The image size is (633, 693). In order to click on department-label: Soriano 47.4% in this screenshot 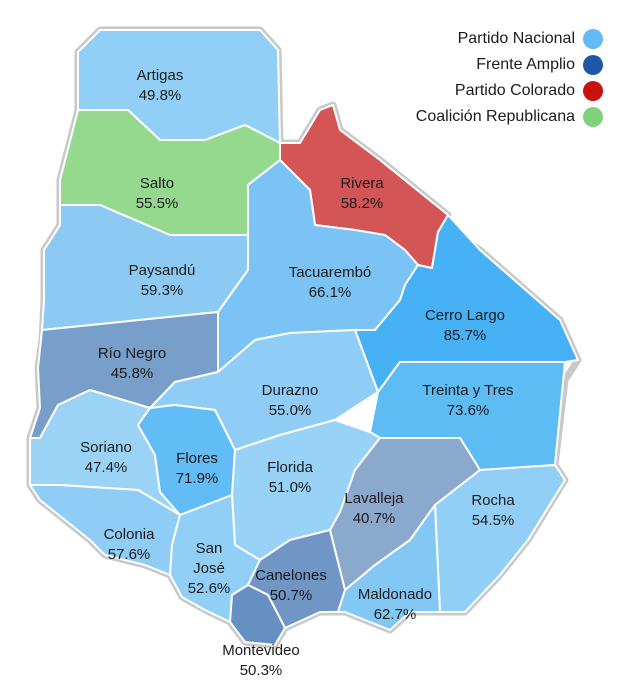, I will do `click(106, 457)`.